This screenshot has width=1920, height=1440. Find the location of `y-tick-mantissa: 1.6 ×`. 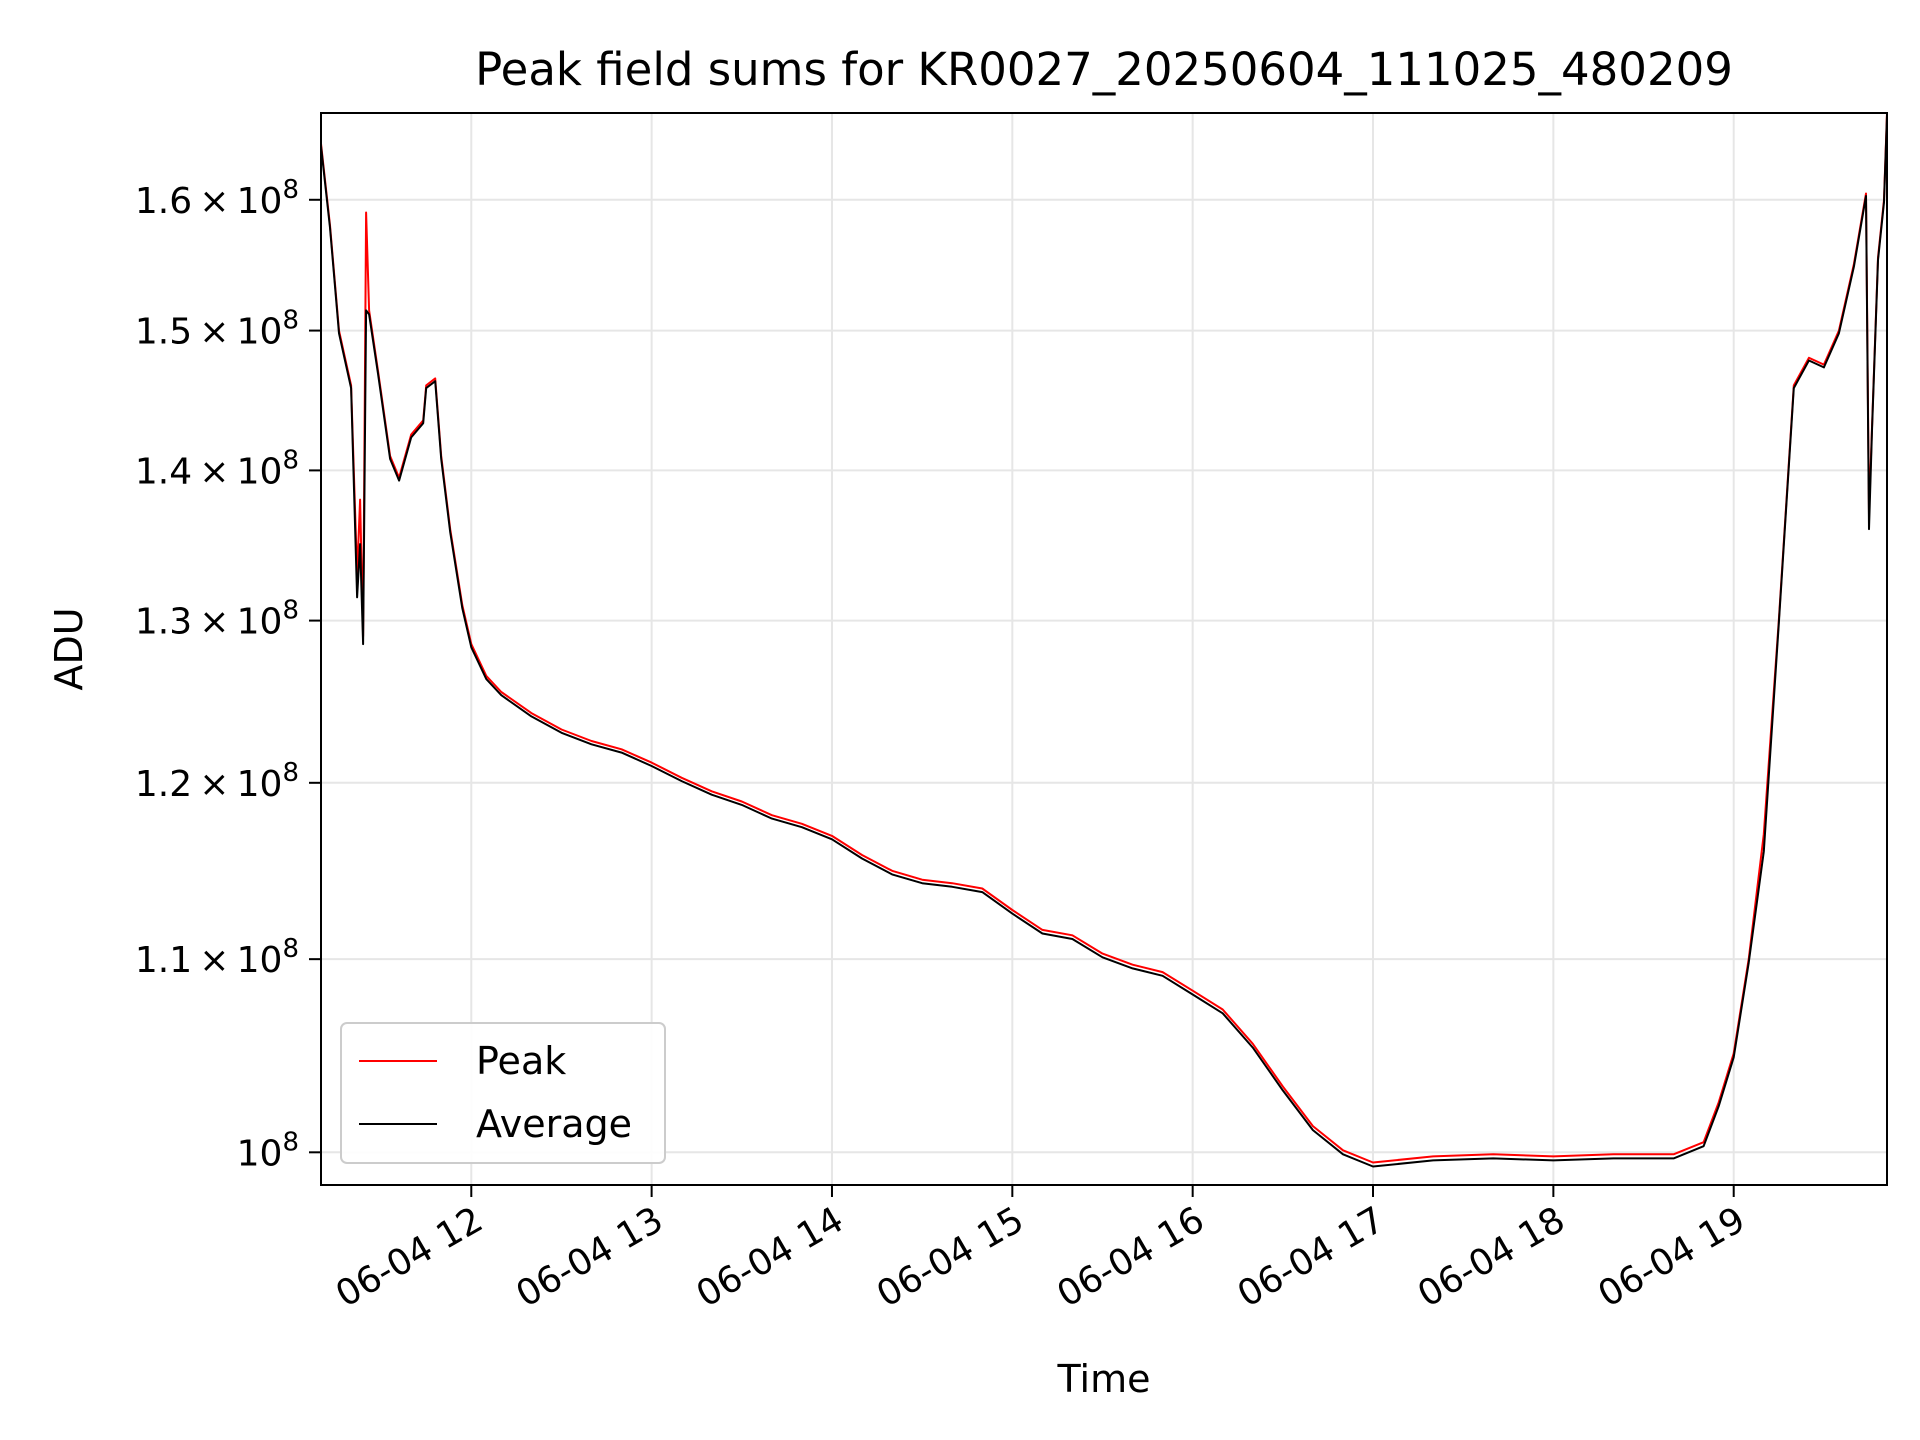

y-tick-mantissa: 1.6 × is located at coordinates (186, 201).